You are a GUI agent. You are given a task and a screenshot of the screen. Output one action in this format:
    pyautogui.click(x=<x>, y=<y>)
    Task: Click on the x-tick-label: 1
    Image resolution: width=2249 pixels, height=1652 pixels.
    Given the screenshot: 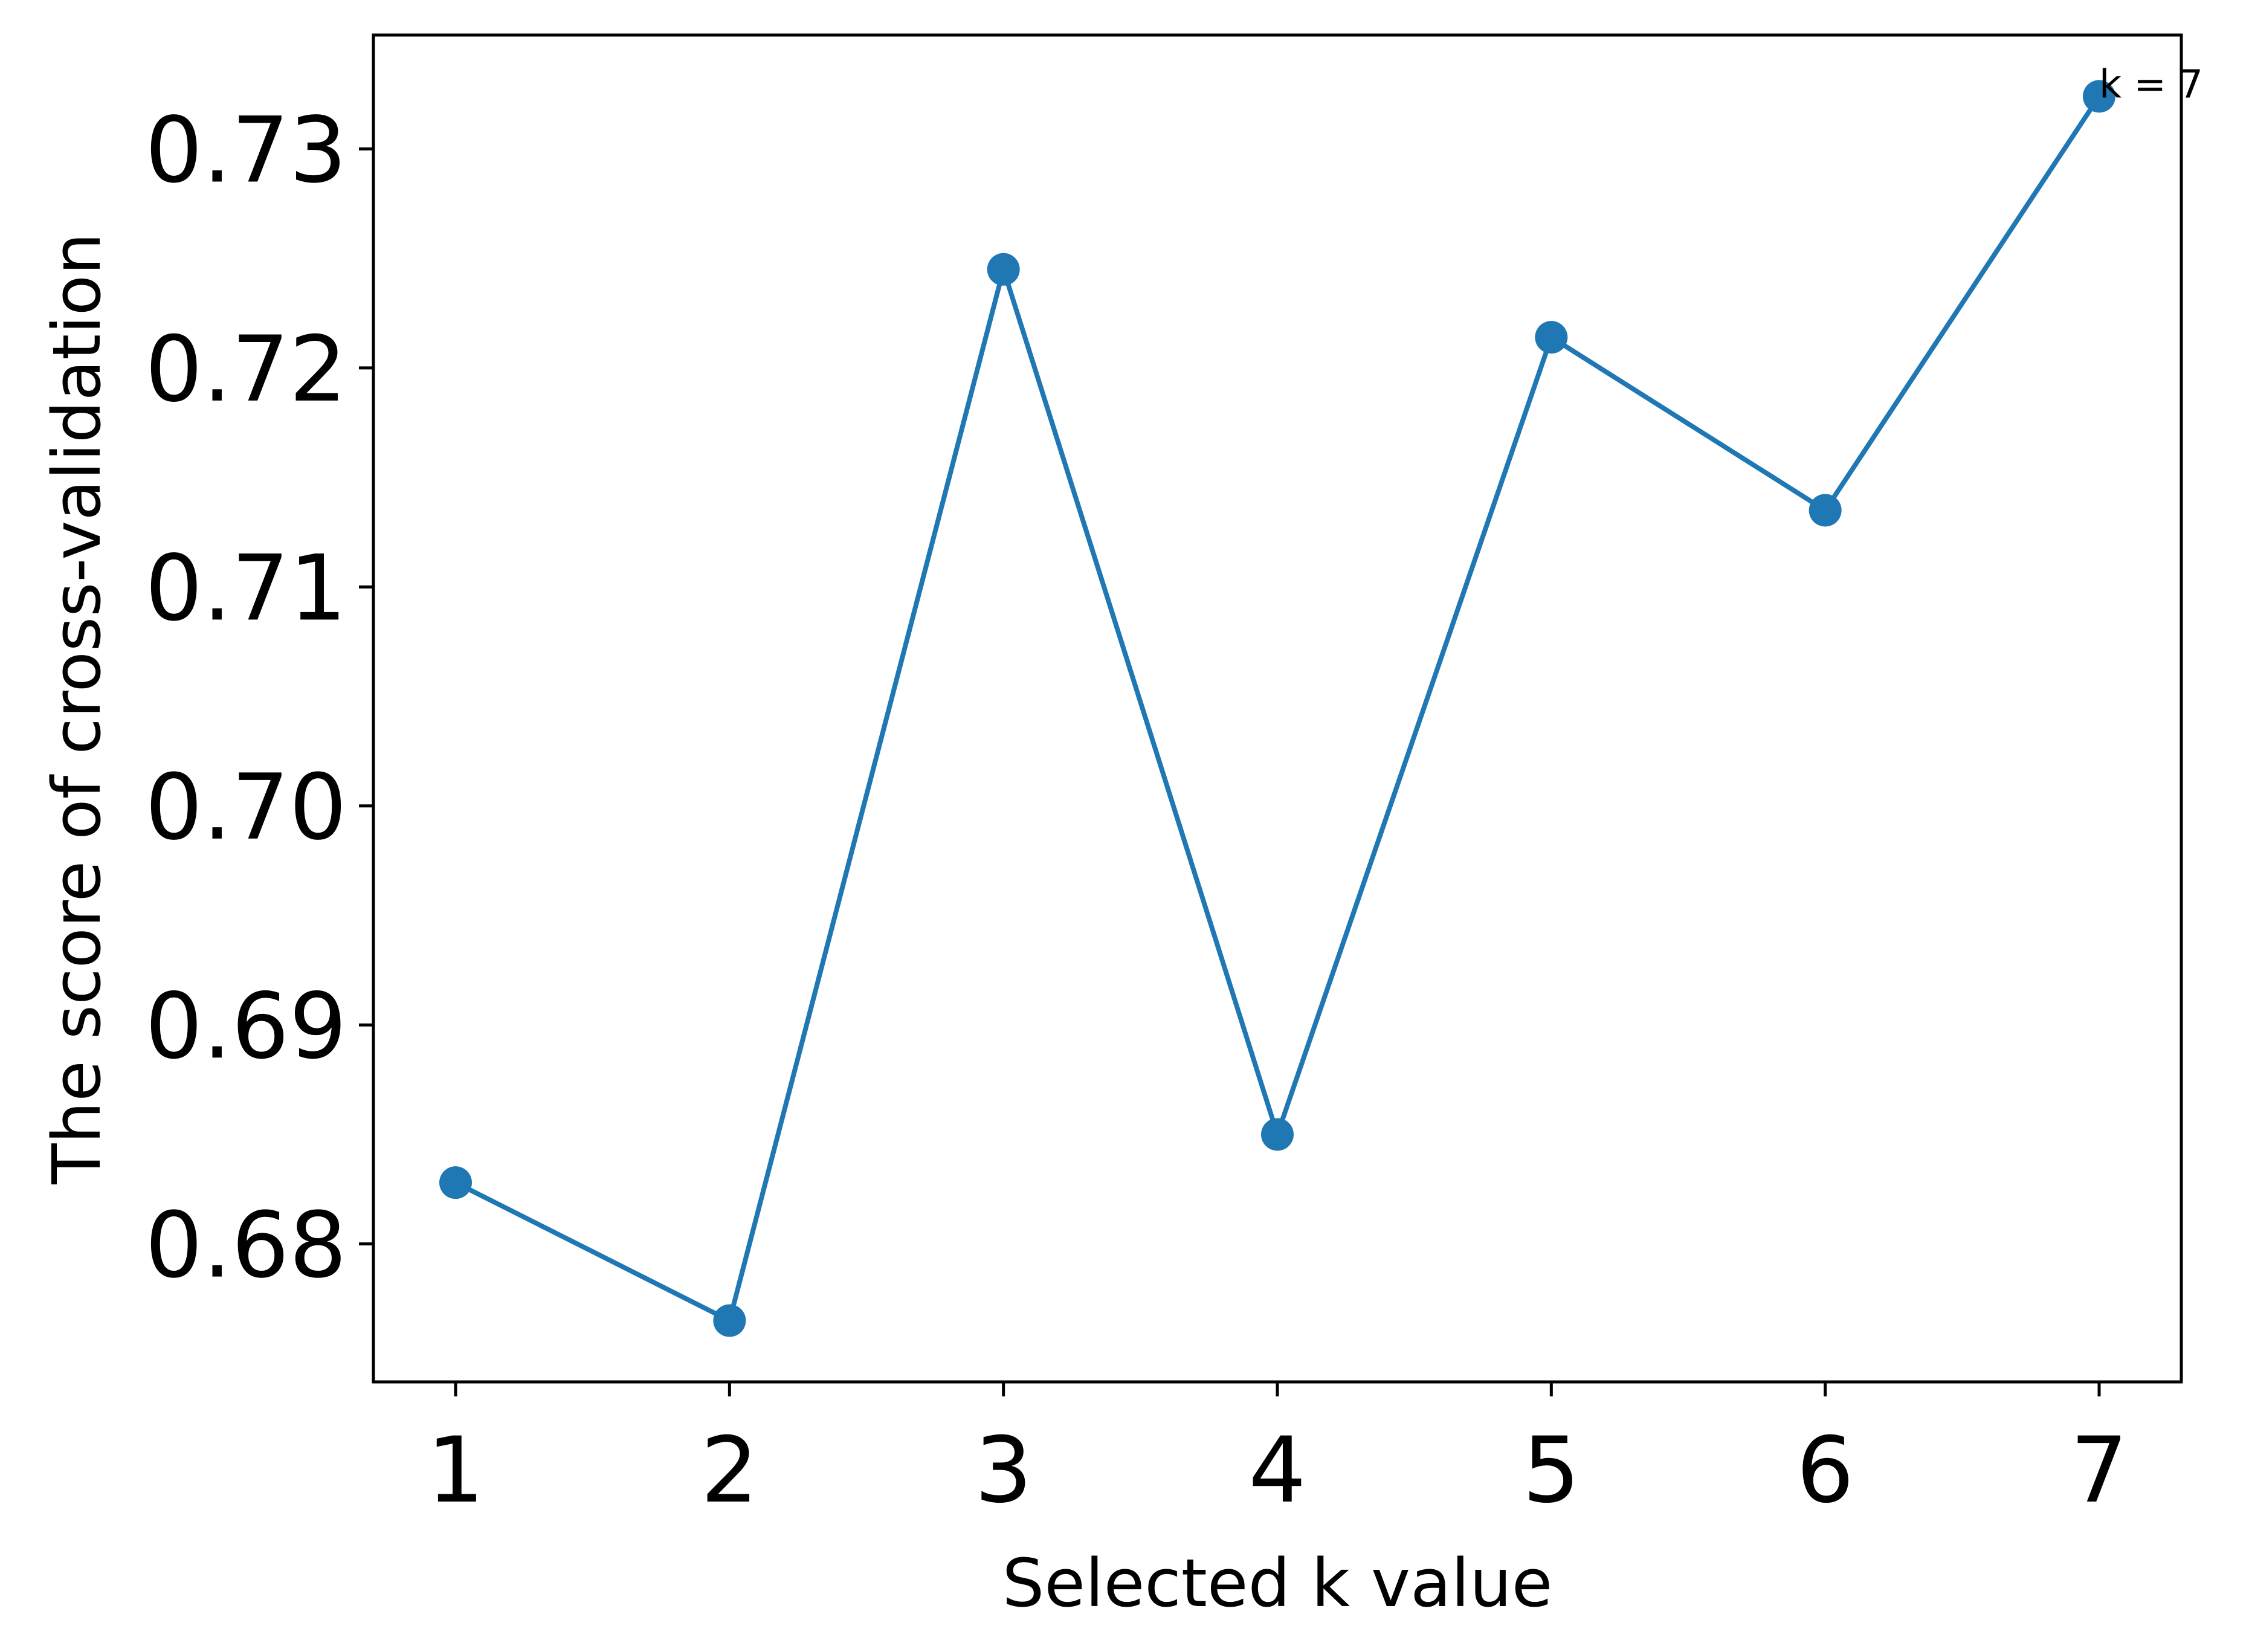 What is the action you would take?
    pyautogui.click(x=456, y=1470)
    